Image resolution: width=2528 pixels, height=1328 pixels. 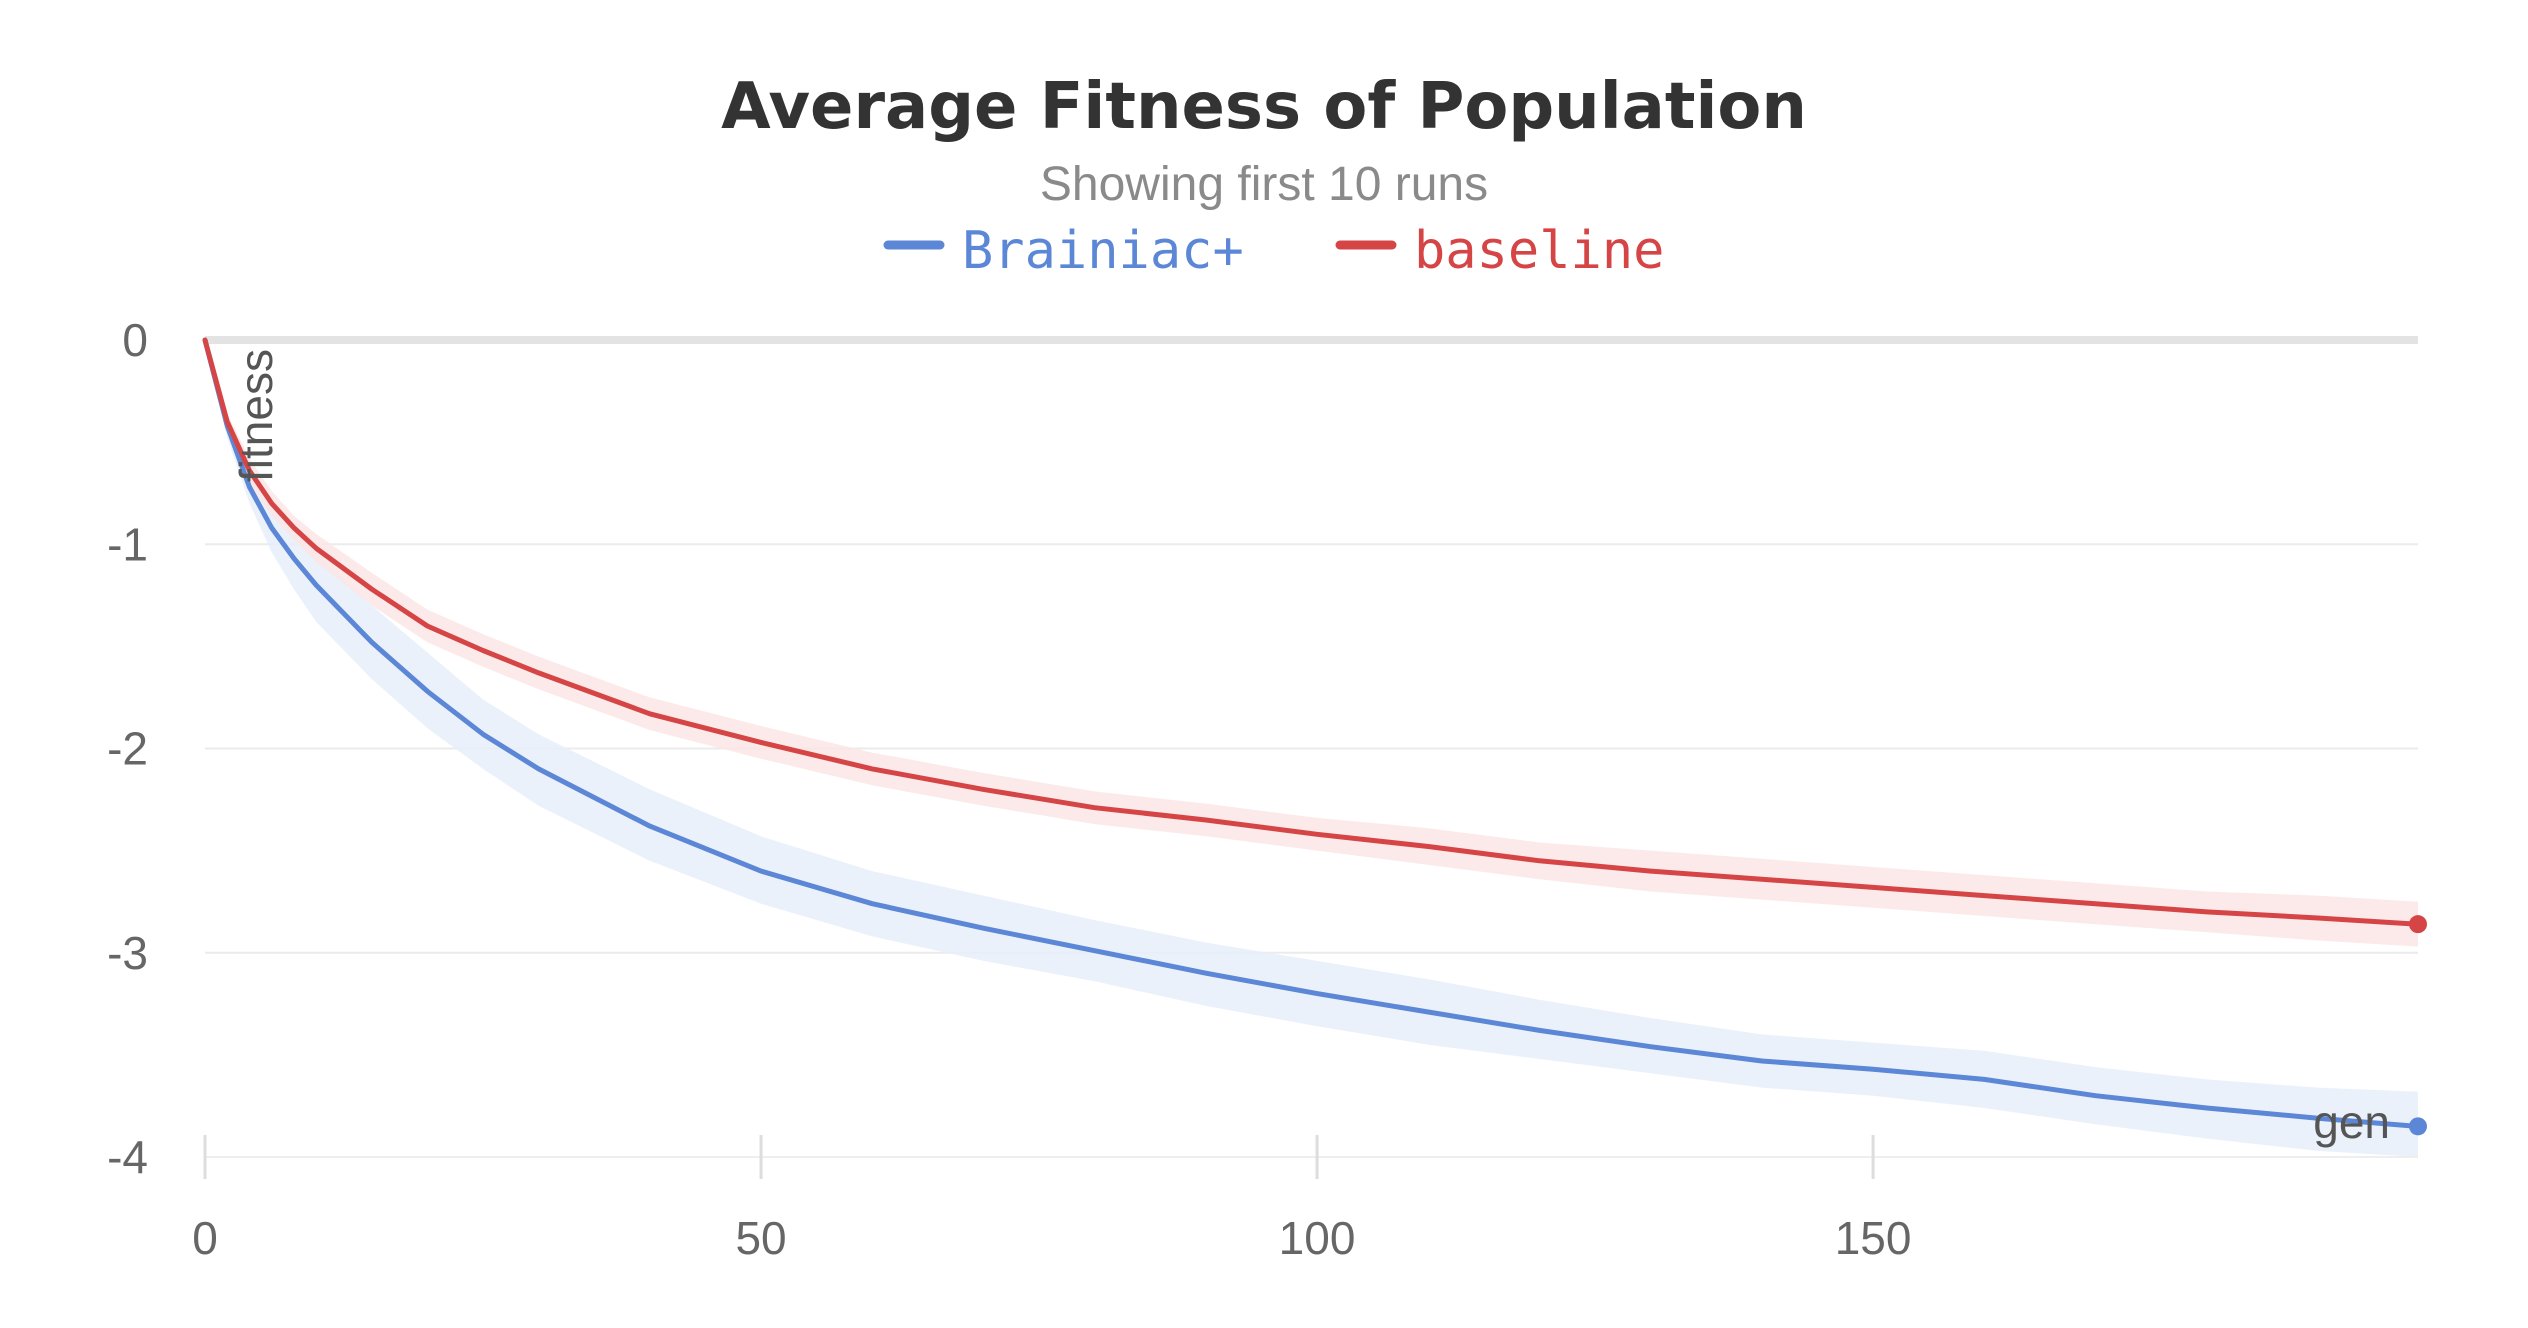 What do you see at coordinates (127, 953) in the screenshot?
I see `y-tick-label: -3` at bounding box center [127, 953].